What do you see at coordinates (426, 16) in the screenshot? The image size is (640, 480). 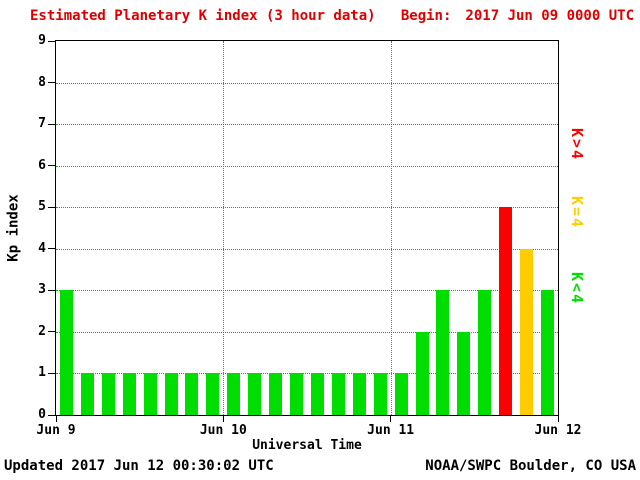 I see `begin-label: Begin:` at bounding box center [426, 16].